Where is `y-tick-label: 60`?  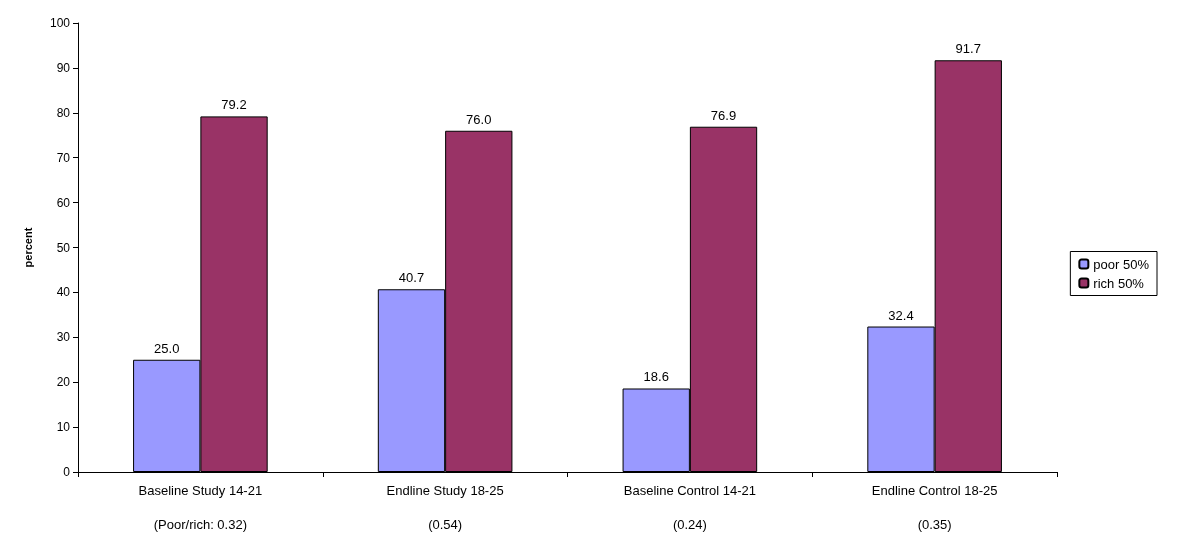
y-tick-label: 60 is located at coordinates (63, 202).